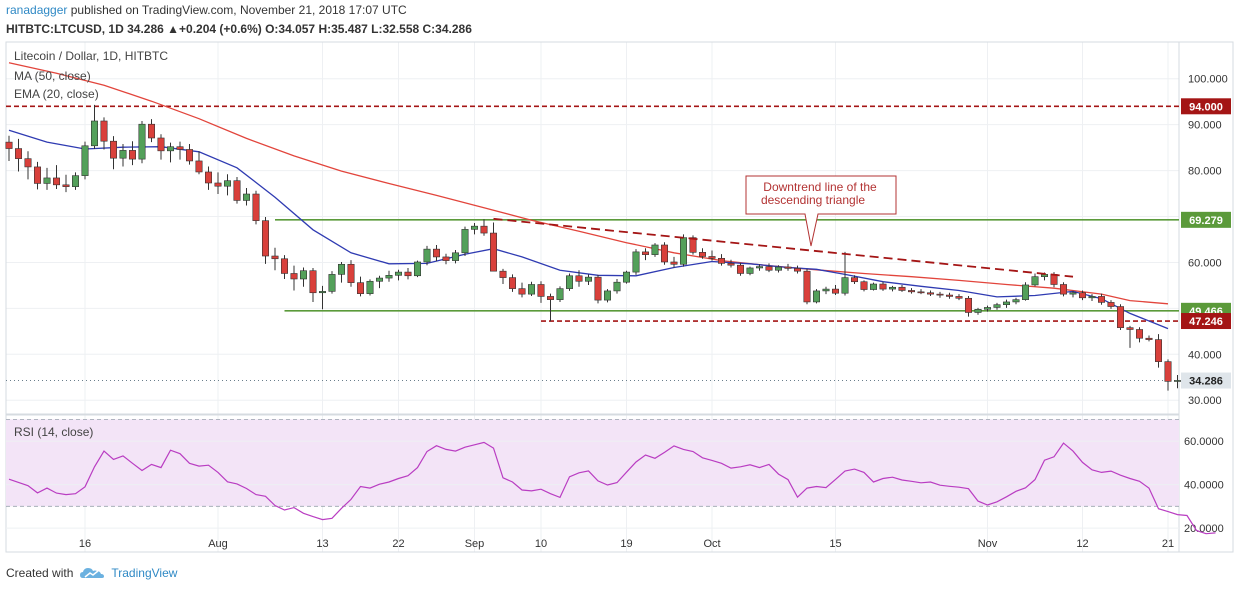 The image size is (1240, 590). I want to click on tradingview-brand-link: TradingView, so click(144, 573).